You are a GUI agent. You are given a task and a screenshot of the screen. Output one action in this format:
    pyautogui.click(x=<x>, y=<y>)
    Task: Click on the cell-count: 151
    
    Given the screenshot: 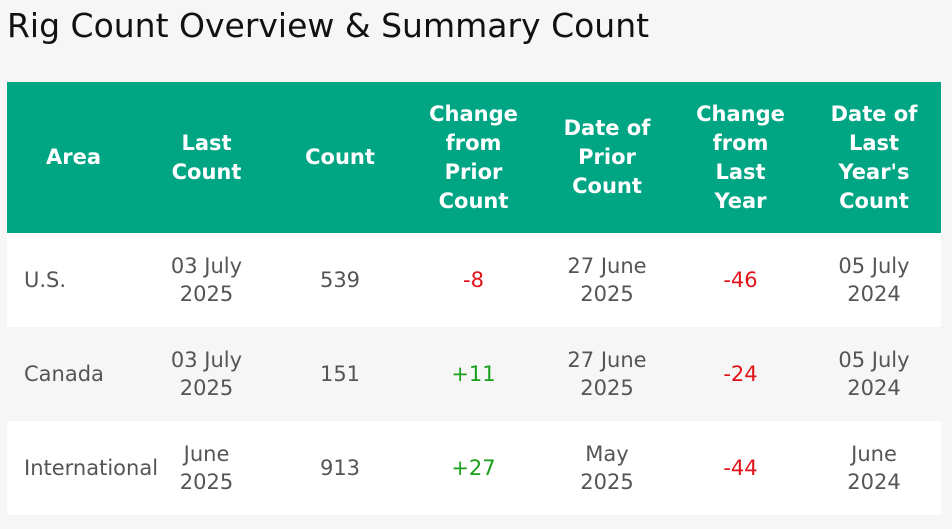 What is the action you would take?
    pyautogui.click(x=340, y=374)
    